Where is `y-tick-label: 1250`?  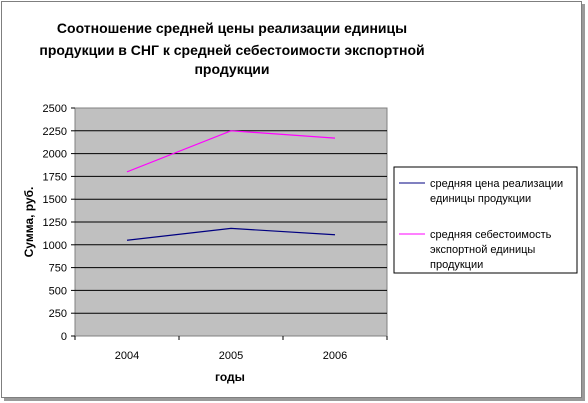
y-tick-label: 1250 is located at coordinates (55, 223).